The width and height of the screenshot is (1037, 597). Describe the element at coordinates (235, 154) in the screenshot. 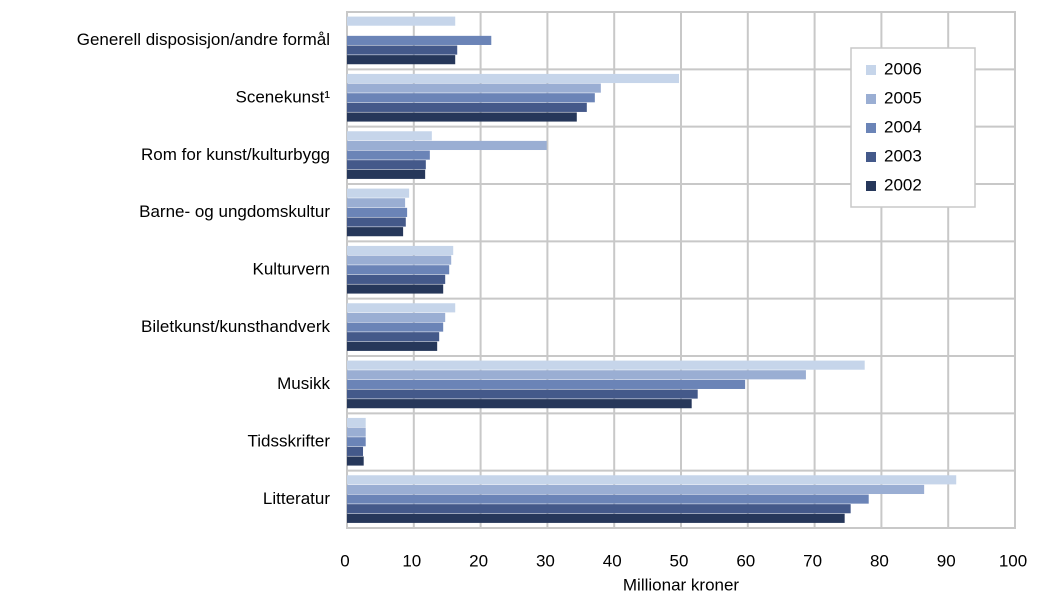

I see `y-tick-label: Rom for kunst/kulturbygg` at that location.